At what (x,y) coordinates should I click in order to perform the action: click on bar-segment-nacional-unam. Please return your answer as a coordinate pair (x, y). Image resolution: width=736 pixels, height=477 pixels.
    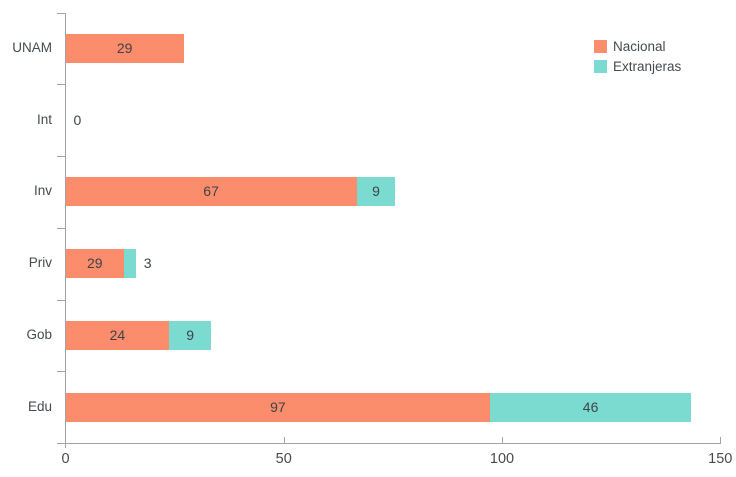
    Looking at the image, I should click on (124, 49).